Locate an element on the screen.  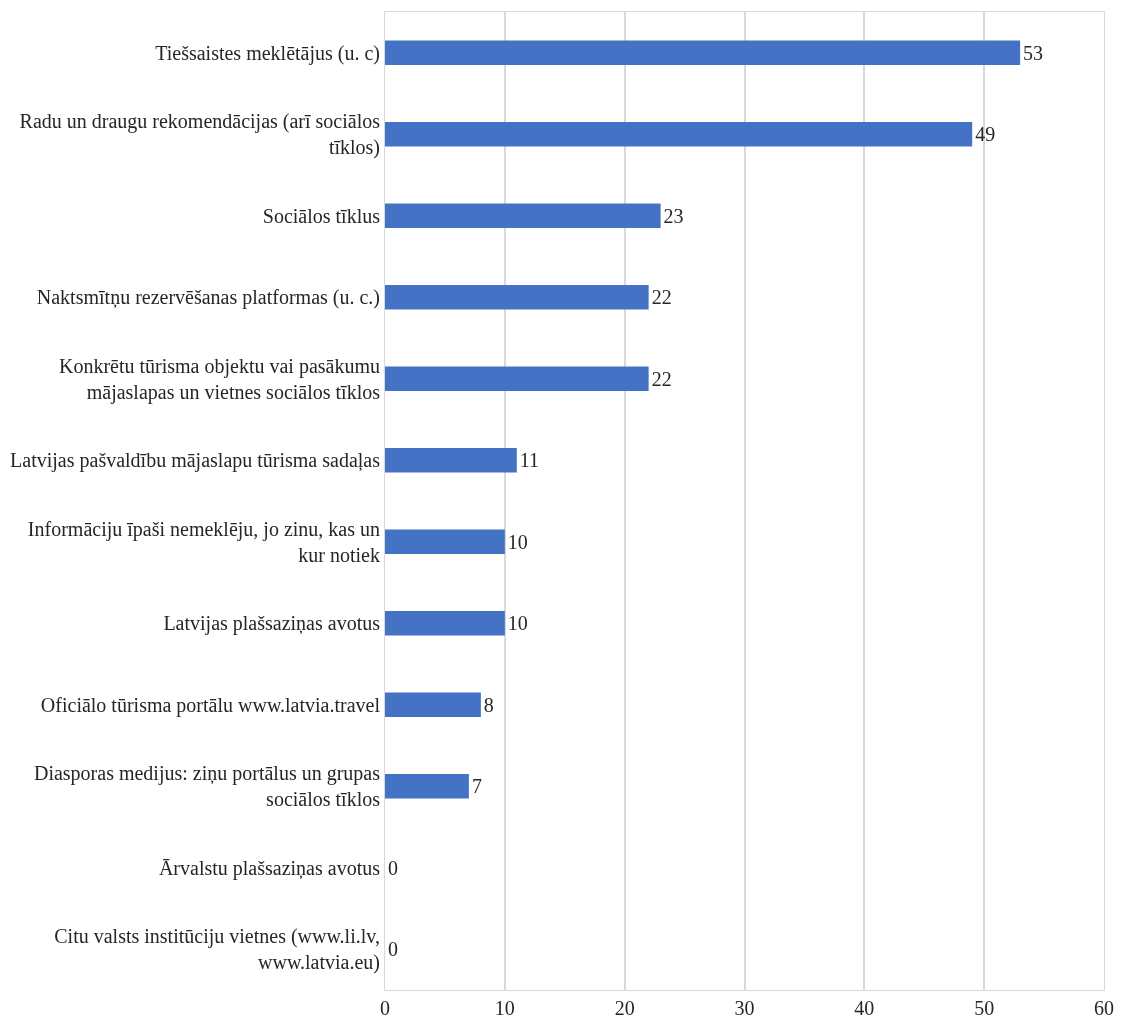
y-tick-label: Diasporas medijus: ziņu portālus un grupas sociālos tīklos is located at coordinates (207, 786).